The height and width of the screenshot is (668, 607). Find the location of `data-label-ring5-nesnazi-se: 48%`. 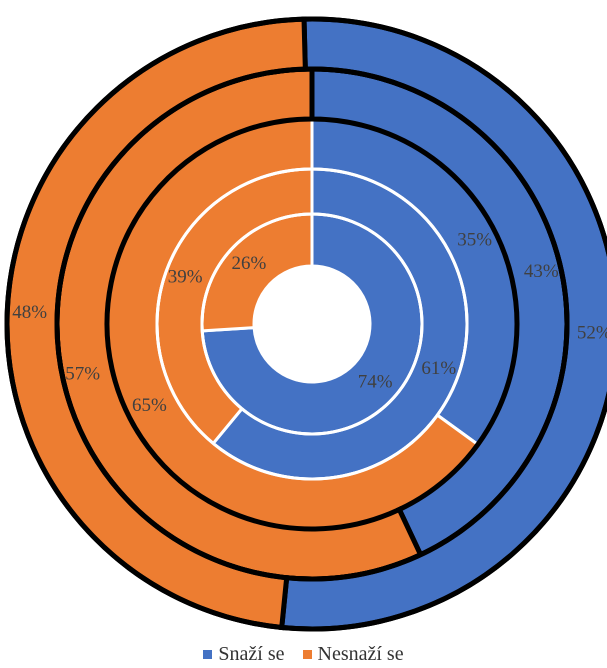

data-label-ring5-nesnazi-se: 48% is located at coordinates (29, 312).